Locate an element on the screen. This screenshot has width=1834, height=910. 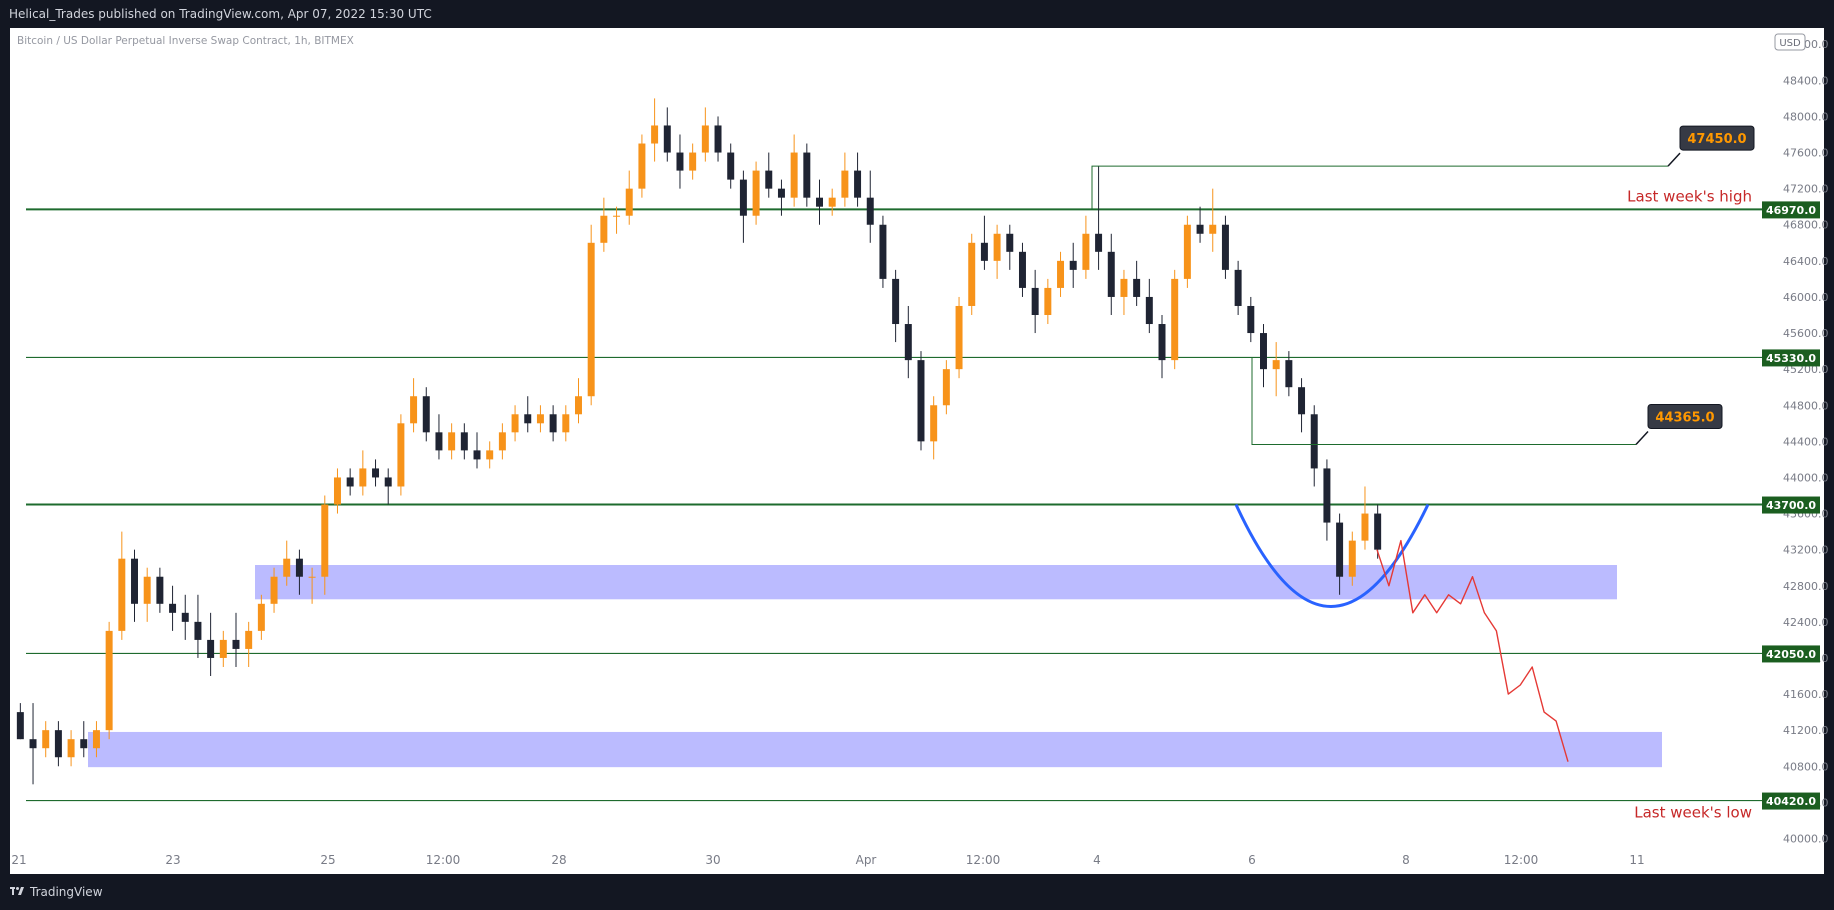
price-level-tag: 40420.0 is located at coordinates (1791, 801).